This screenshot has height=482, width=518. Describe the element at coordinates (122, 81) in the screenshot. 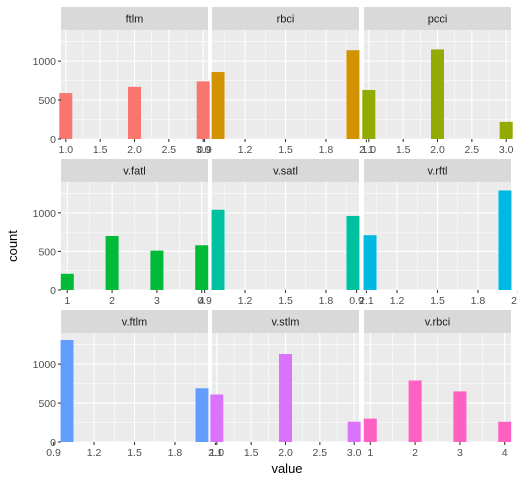

I see `facet-panel-ftlm: ftlm 1.0 1.5 2.0 2.5 3.0 0 500 1000` at that location.